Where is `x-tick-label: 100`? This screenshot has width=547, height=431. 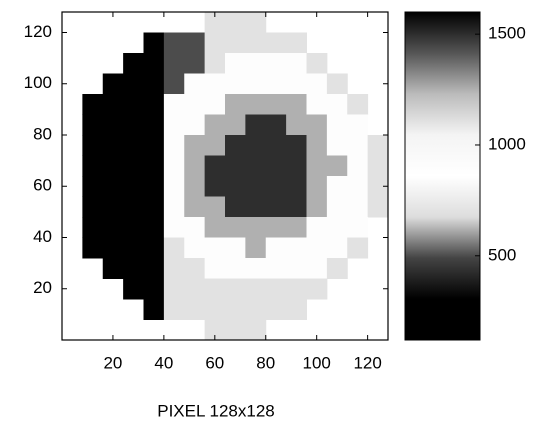
x-tick-label: 100 is located at coordinates (317, 362).